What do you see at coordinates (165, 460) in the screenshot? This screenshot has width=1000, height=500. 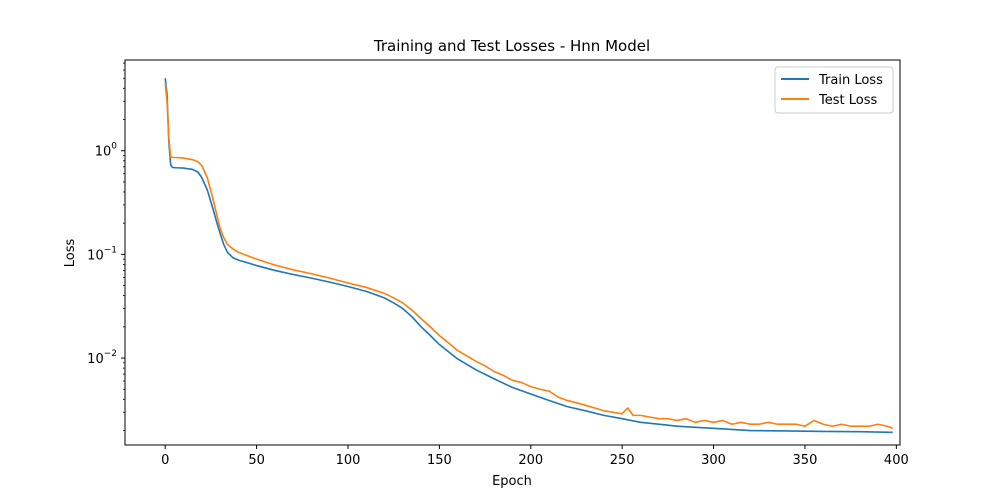 I see `x-tick-label-0: 0` at bounding box center [165, 460].